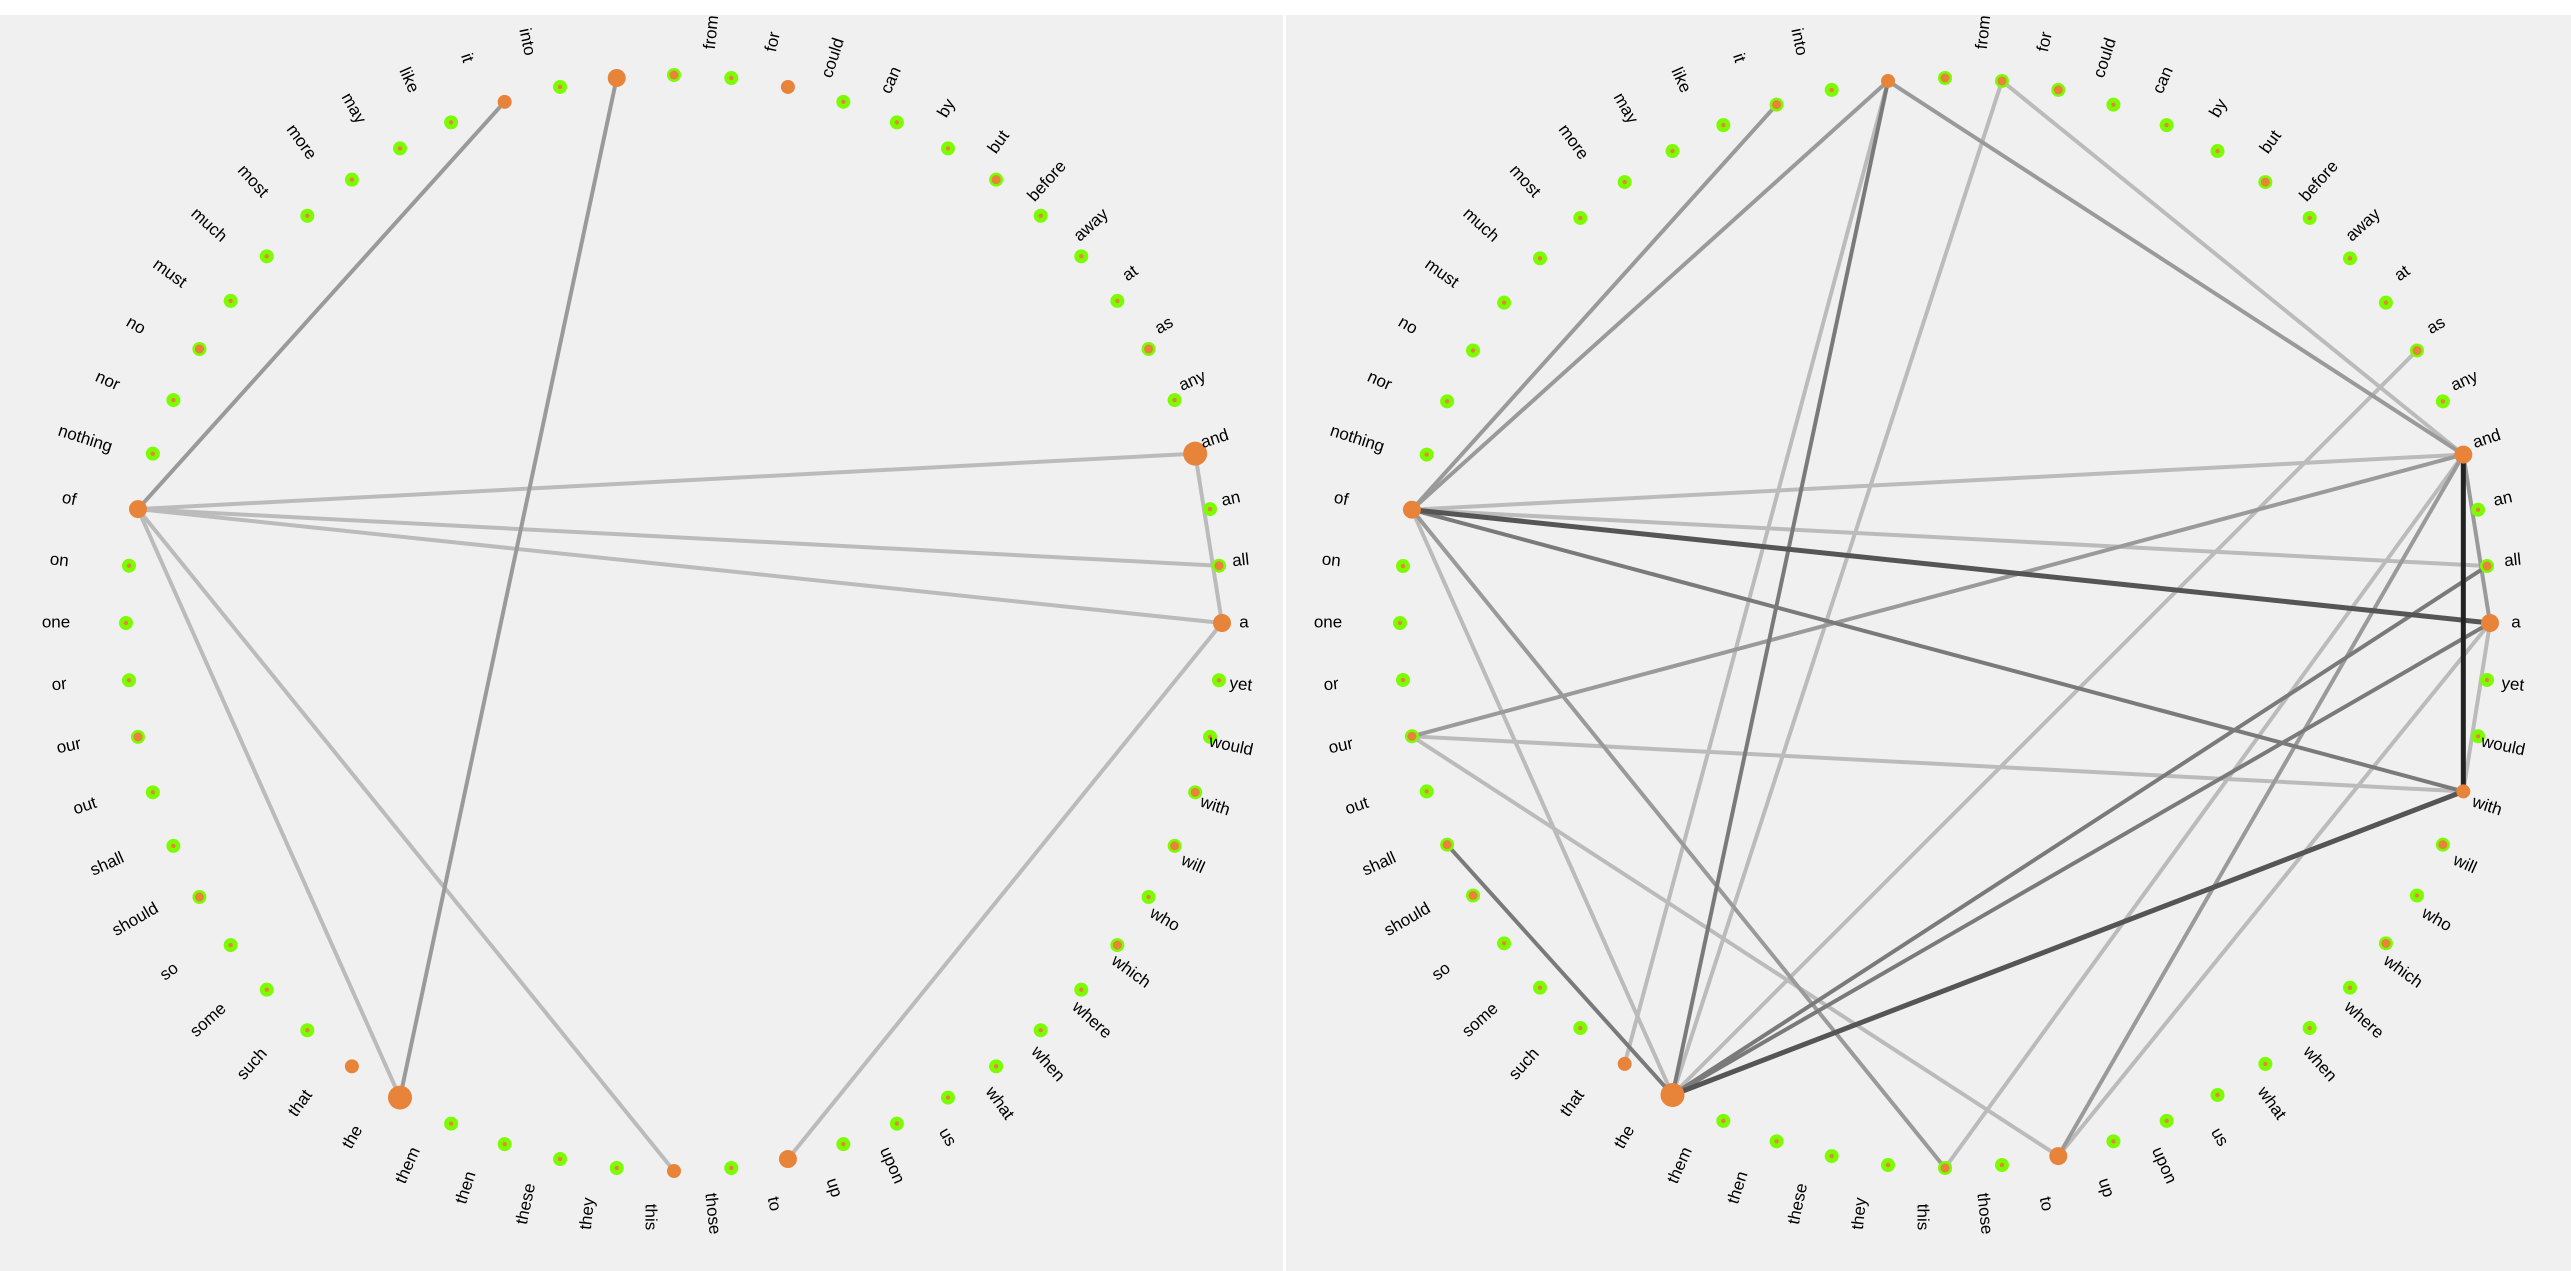 The width and height of the screenshot is (2571, 1271). I want to click on node-it, so click(1776, 104).